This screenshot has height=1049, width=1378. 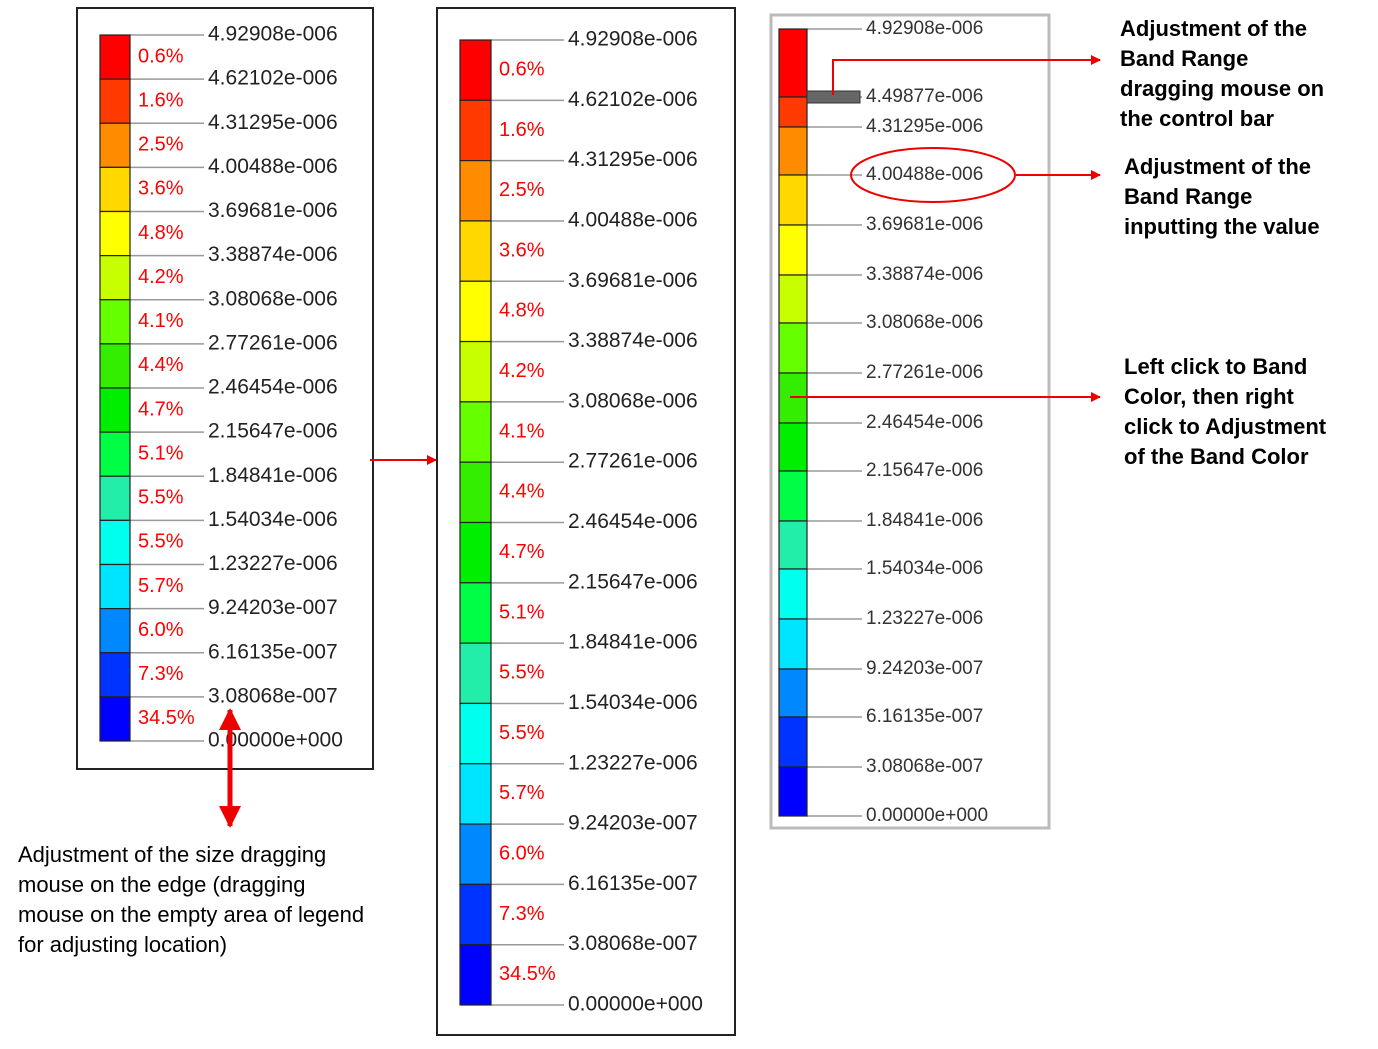 I want to click on band-label: 4.62102e-006, so click(x=633, y=99).